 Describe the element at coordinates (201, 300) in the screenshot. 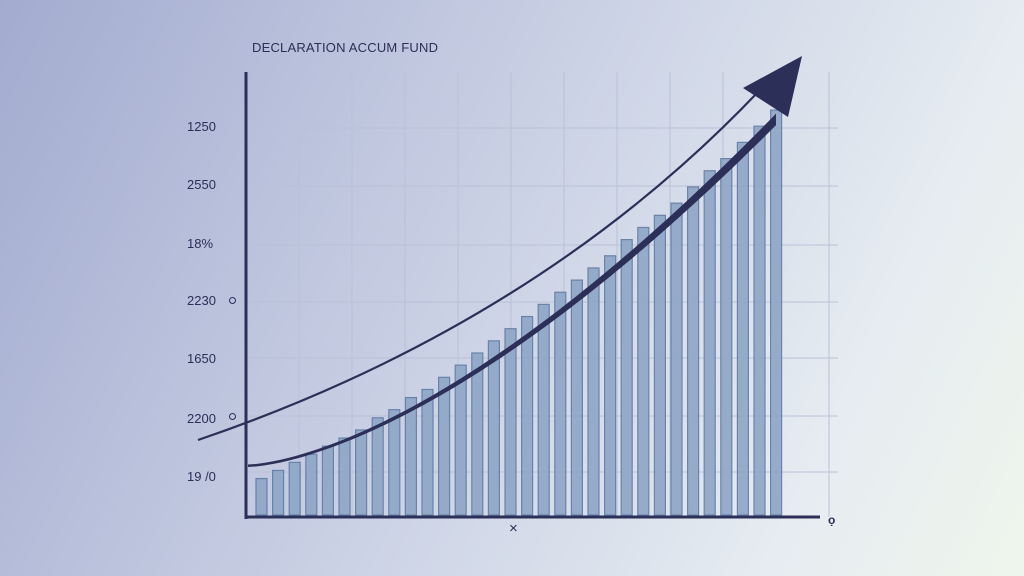

I see `y-tick-label: 2230` at that location.